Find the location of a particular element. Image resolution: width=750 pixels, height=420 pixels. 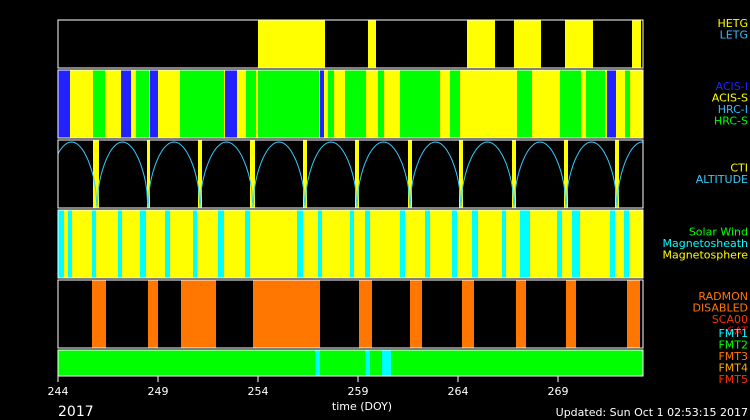

legend-label: FMT4 is located at coordinates (733, 368).